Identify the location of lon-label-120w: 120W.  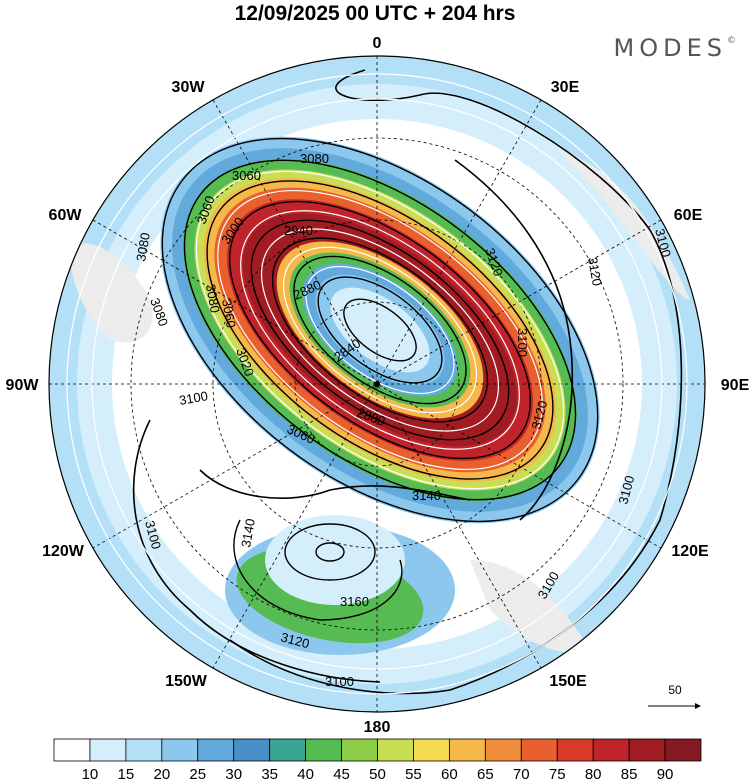
(63, 551).